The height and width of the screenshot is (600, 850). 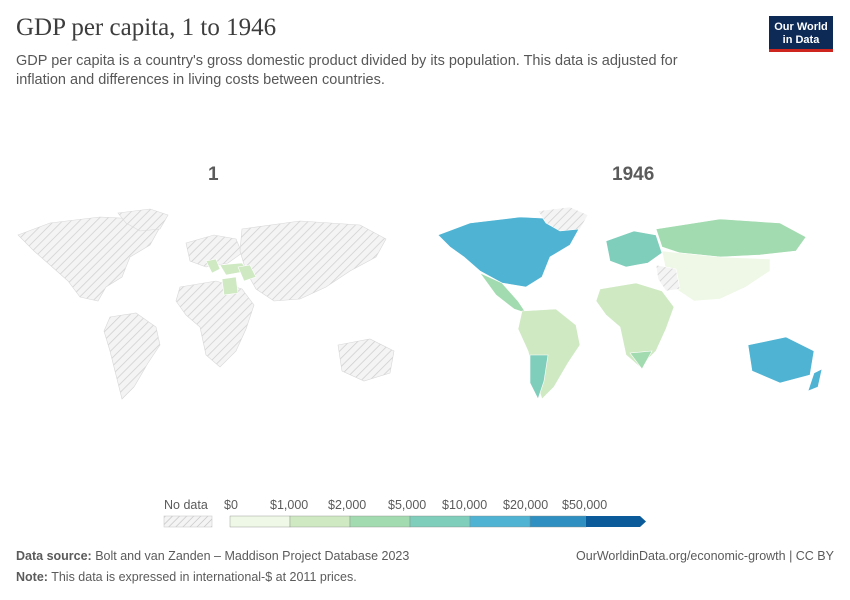 I want to click on legend-bin-10000: $10,000, so click(x=465, y=505).